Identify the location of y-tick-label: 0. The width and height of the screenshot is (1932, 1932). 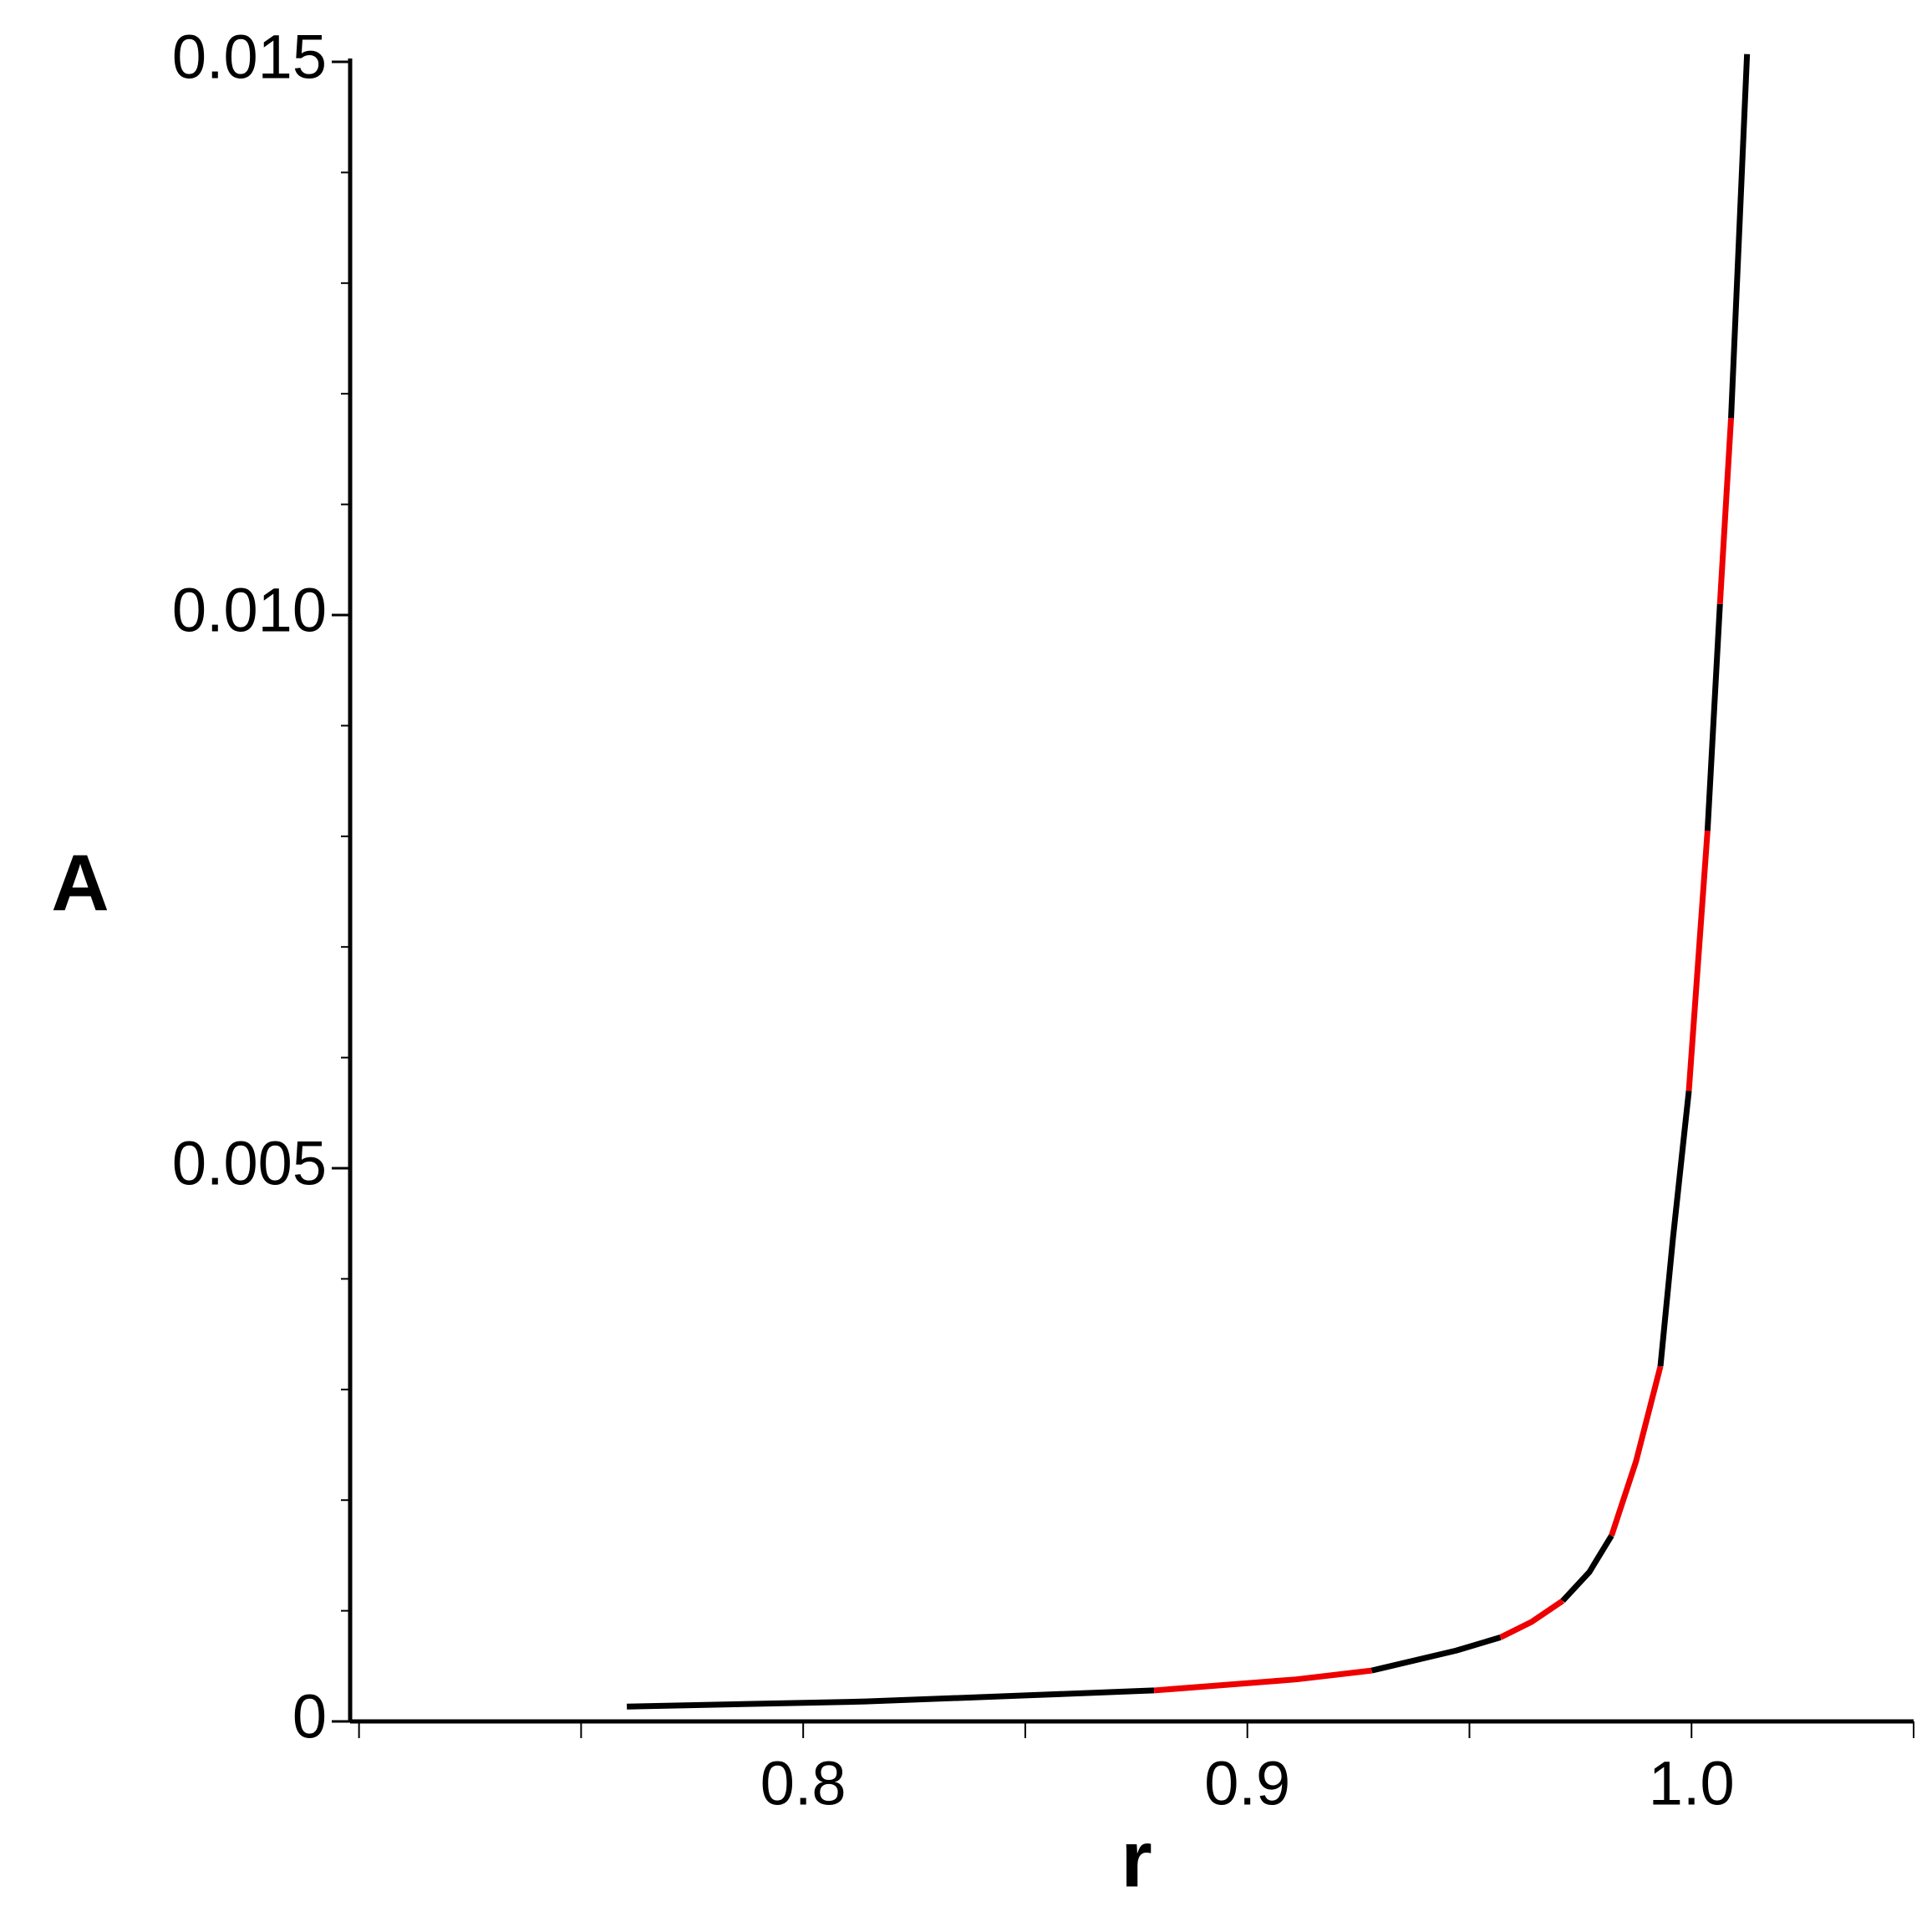
(309, 1717).